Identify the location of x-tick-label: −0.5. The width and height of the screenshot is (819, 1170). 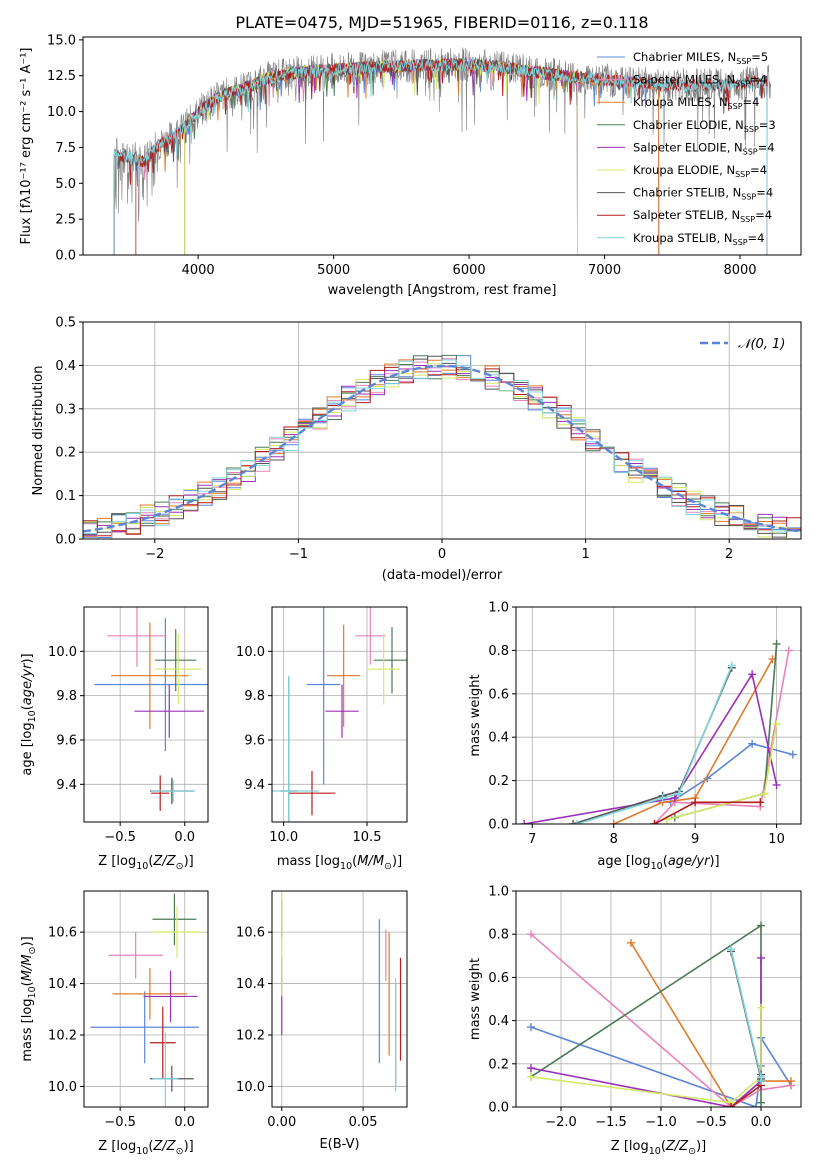
(711, 1122).